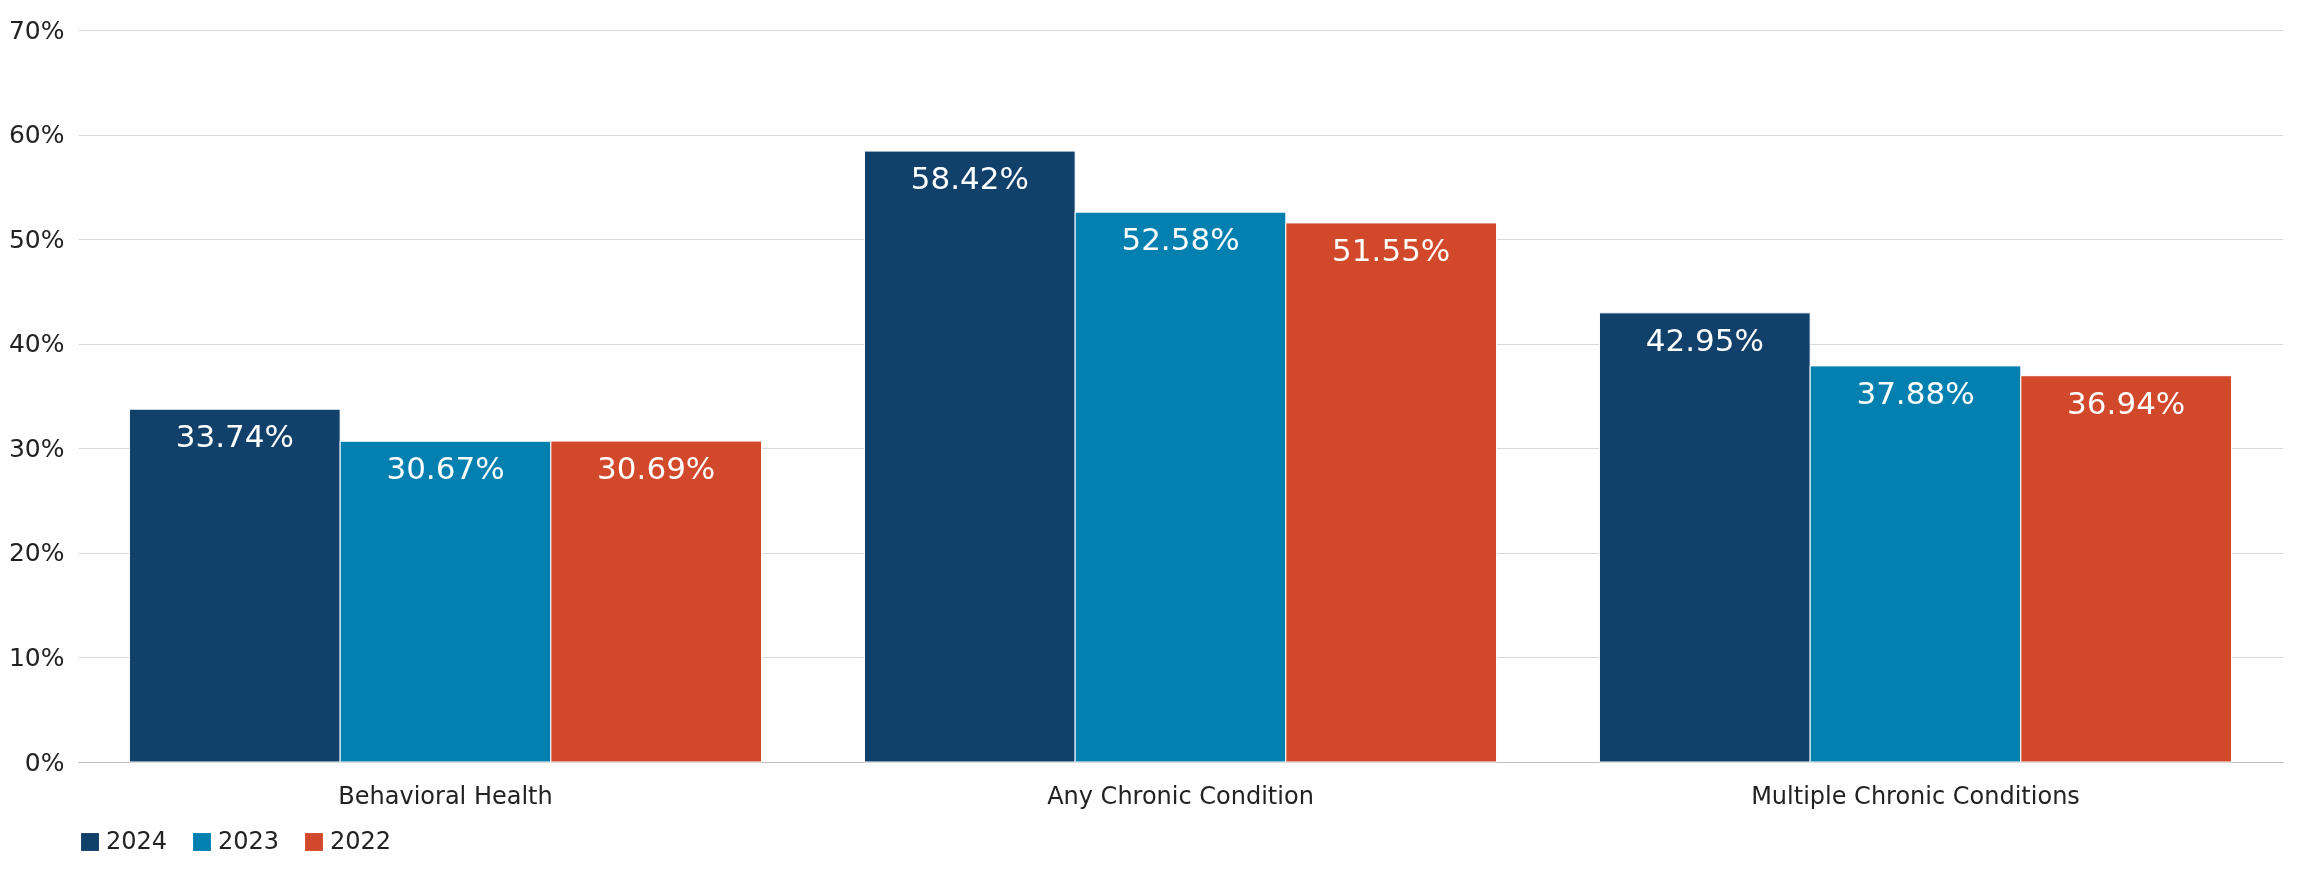  I want to click on data-label: 33.74%, so click(234, 436).